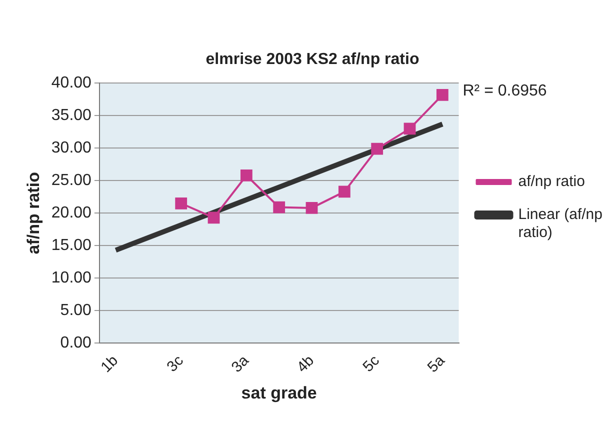 The width and height of the screenshot is (613, 428). Describe the element at coordinates (279, 392) in the screenshot. I see `x-axis-title: sat grade` at that location.